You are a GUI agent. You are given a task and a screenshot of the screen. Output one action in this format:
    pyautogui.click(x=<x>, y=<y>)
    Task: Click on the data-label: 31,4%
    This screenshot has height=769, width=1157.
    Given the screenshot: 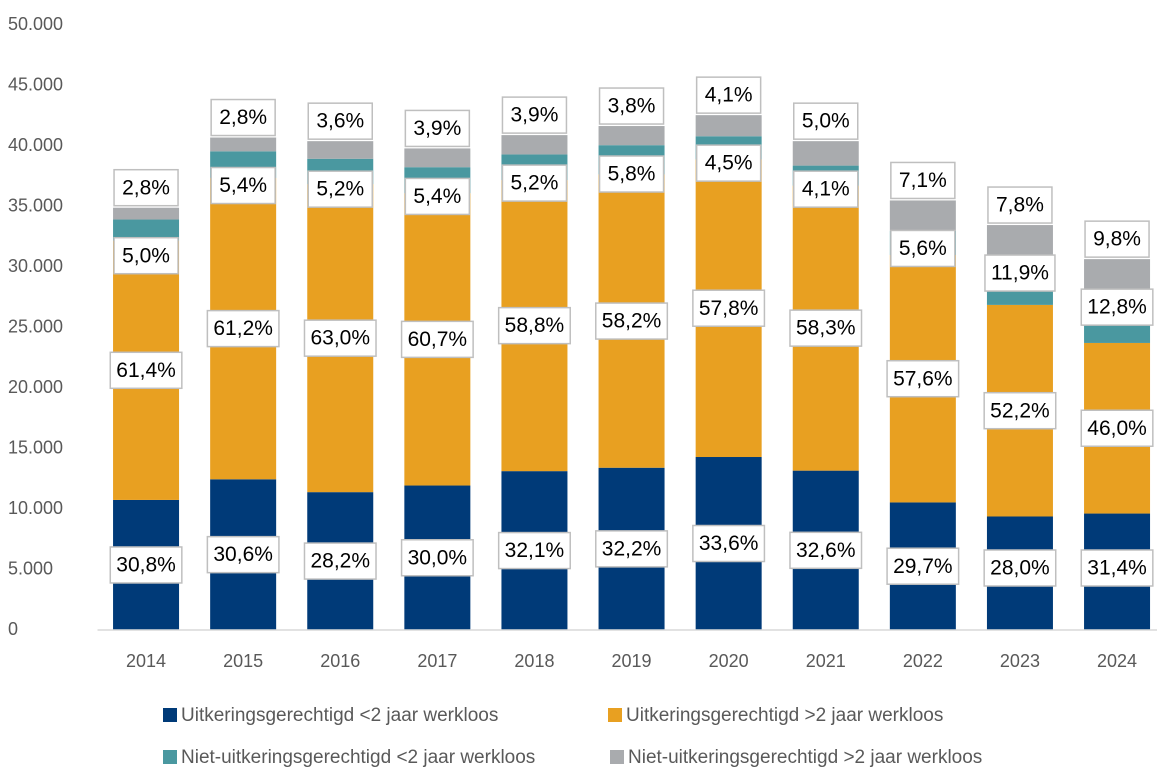 What is the action you would take?
    pyautogui.click(x=1117, y=568)
    